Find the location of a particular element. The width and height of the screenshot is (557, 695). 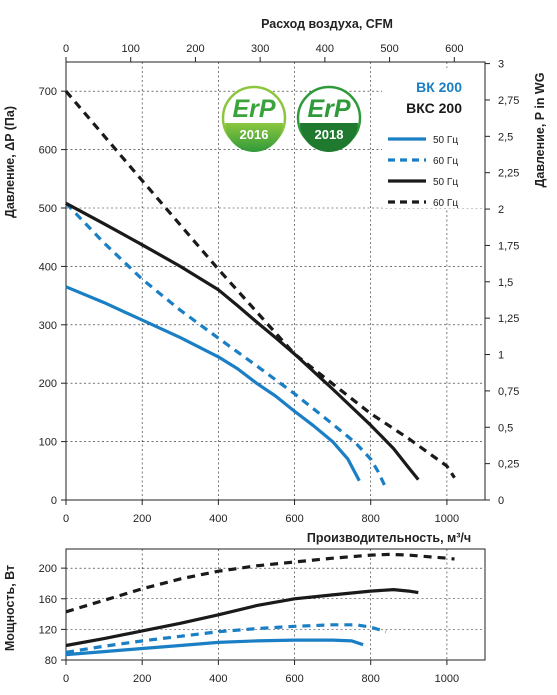

right-tick-label: 0,5 is located at coordinates (505, 428).